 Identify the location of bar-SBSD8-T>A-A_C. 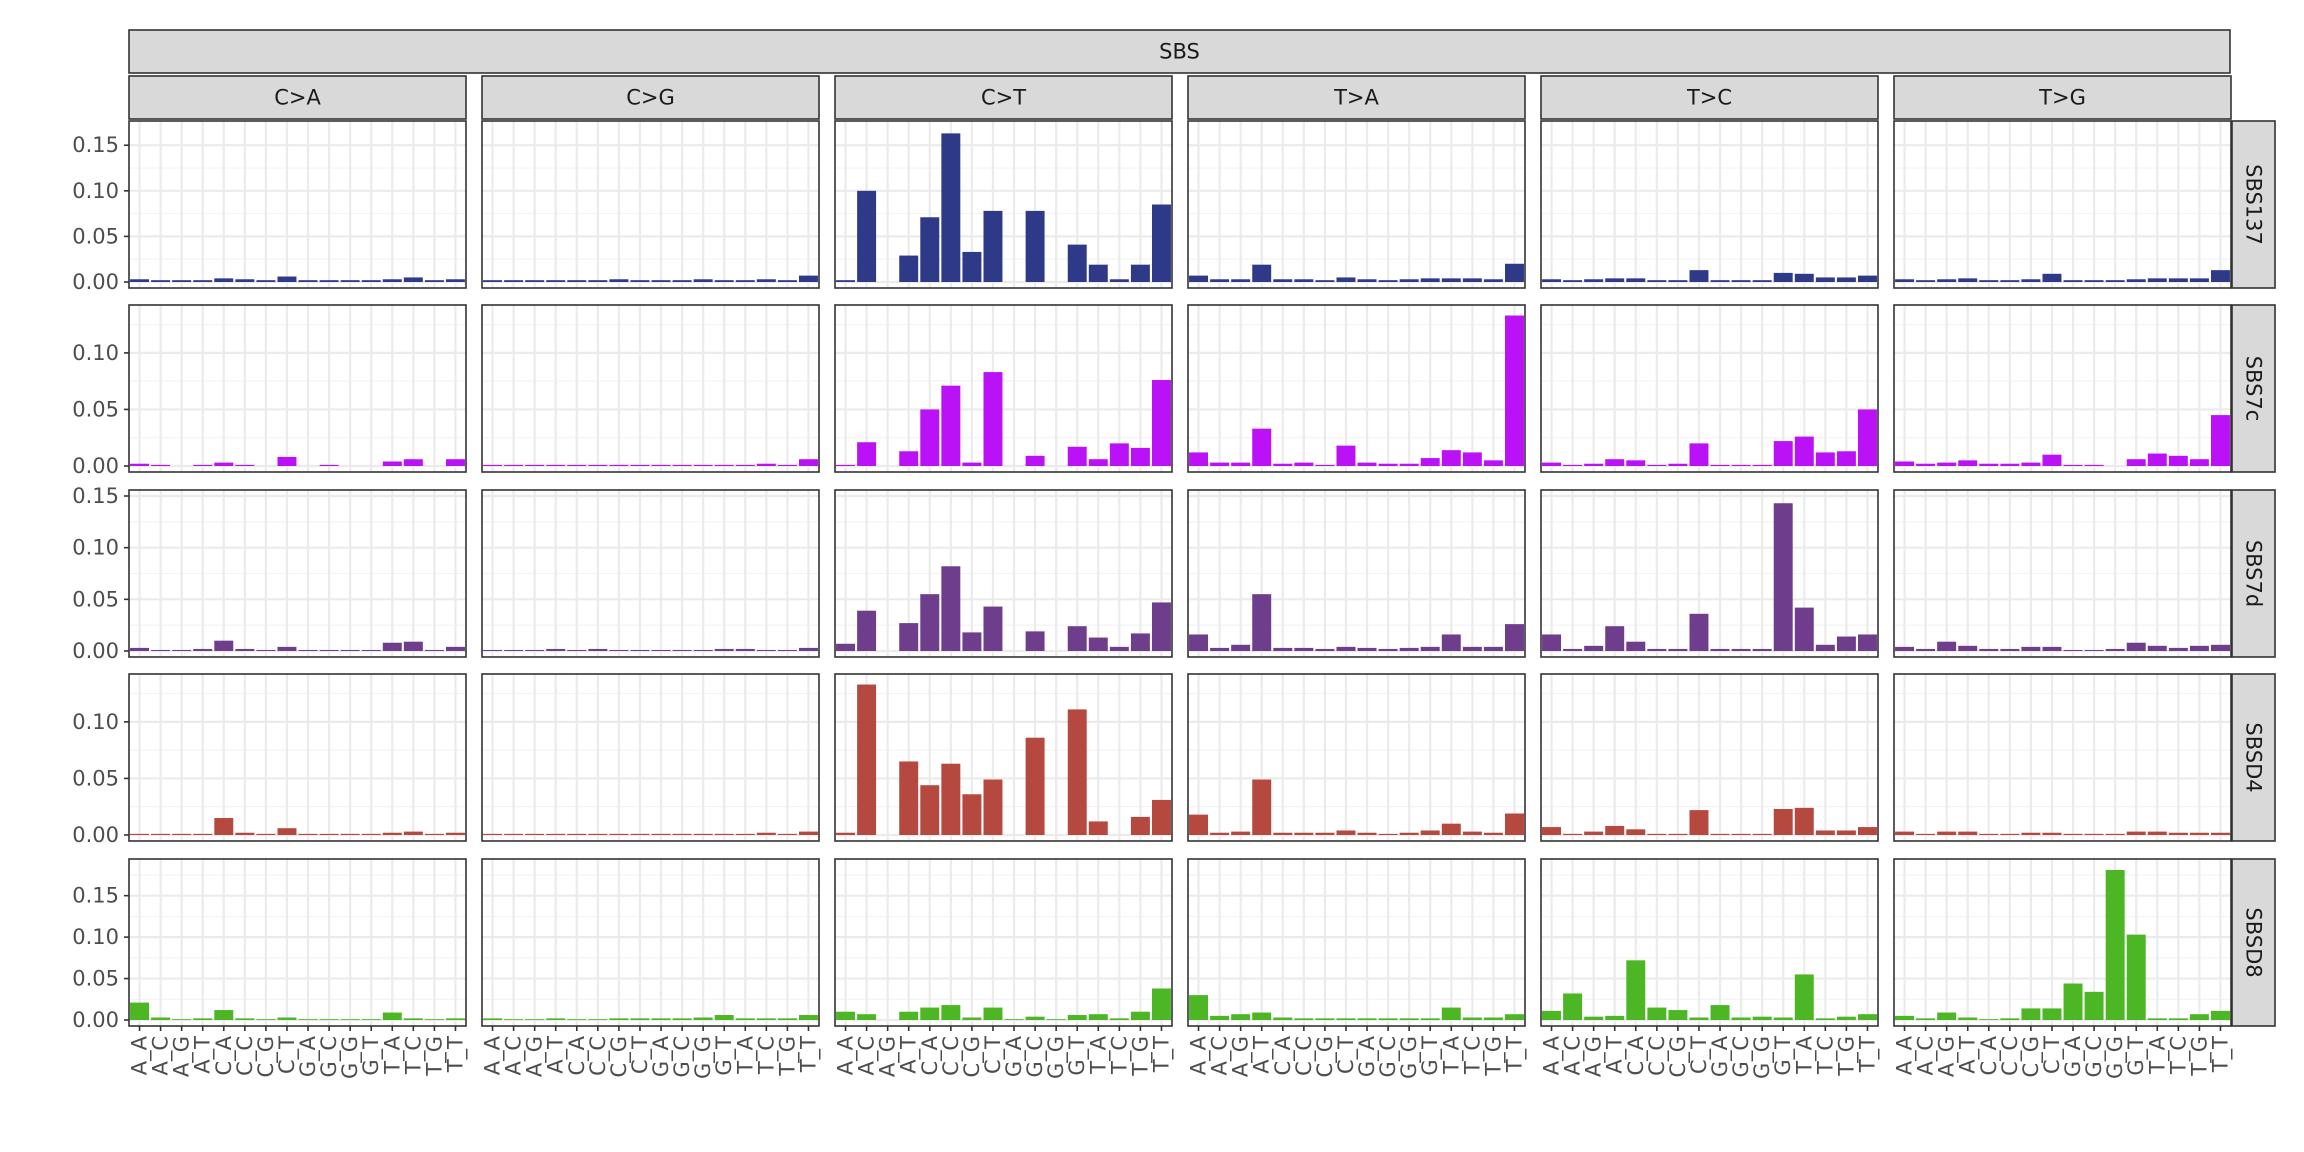
(1220, 1017).